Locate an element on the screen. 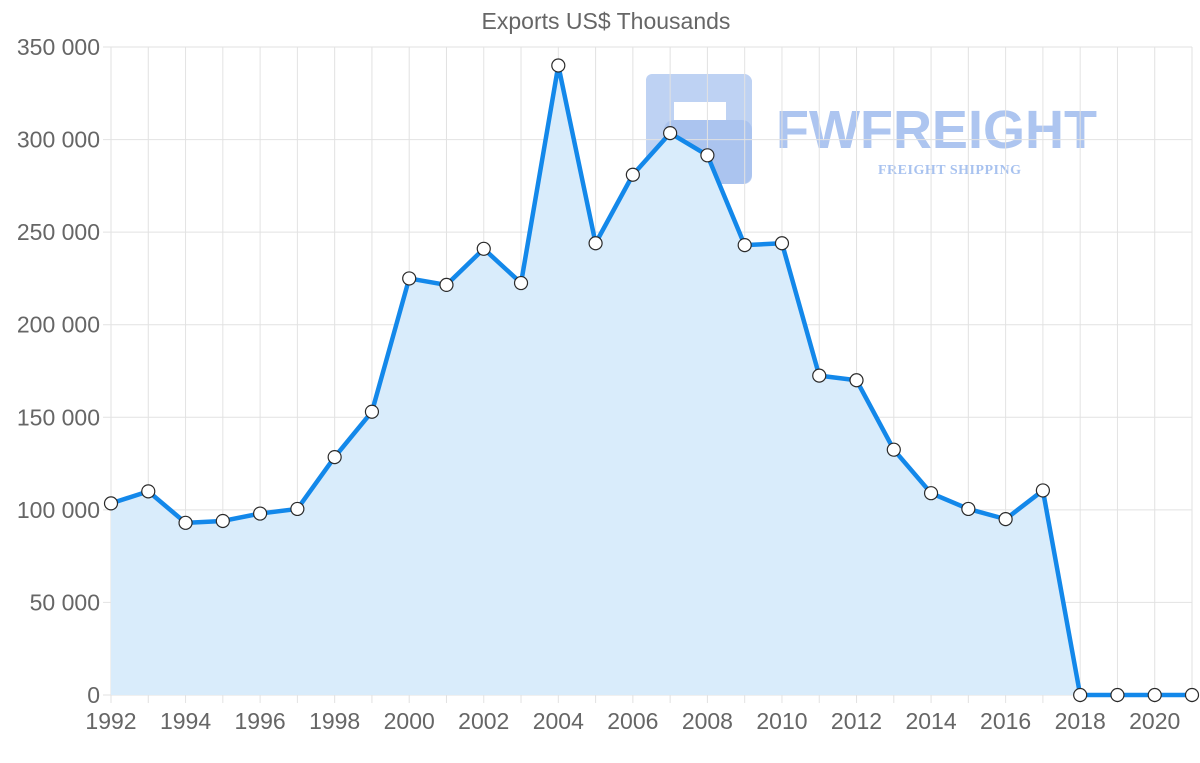 The width and height of the screenshot is (1200, 763). y-tick-label: 250 000 is located at coordinates (58, 232).